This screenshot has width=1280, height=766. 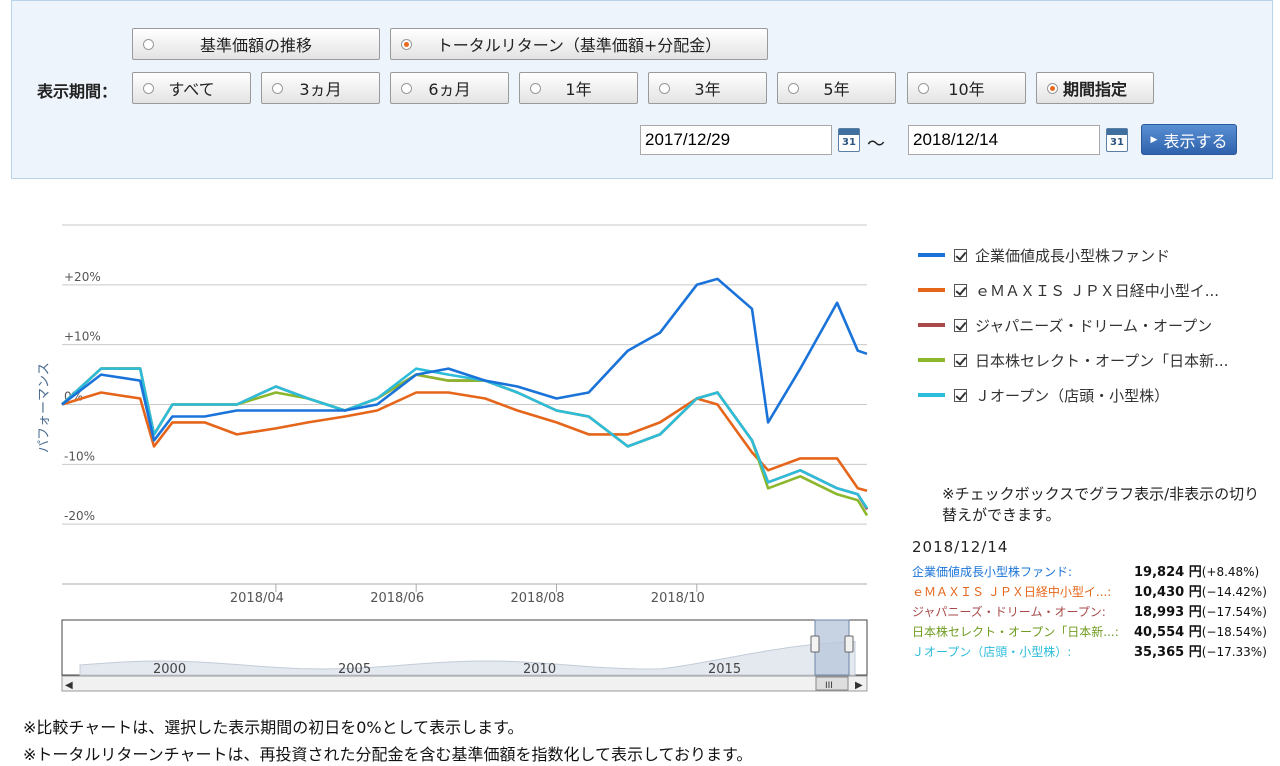 I want to click on period-label-5y: 5年, so click(x=836, y=89).